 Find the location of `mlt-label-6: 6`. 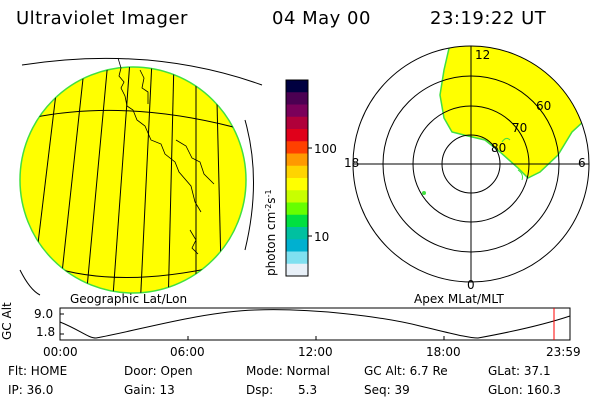

mlt-label-6: 6 is located at coordinates (582, 163).